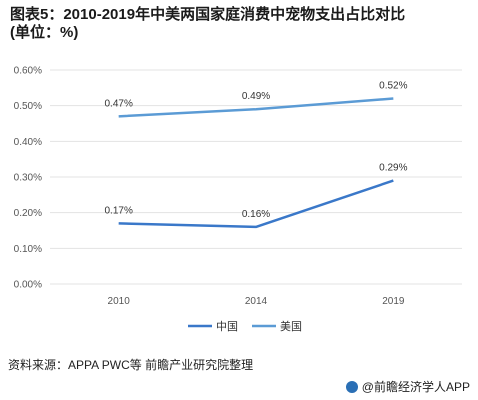 Image resolution: width=478 pixels, height=400 pixels. I want to click on y-tick-label: 0.00%, so click(28, 285).